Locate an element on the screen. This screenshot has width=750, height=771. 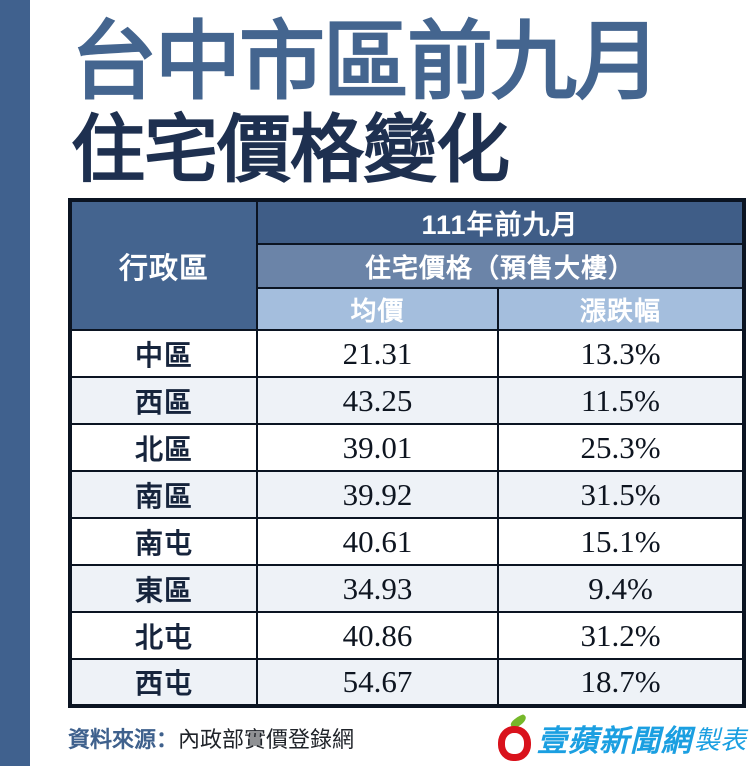
table-row: 北屯 40.86 31.2% is located at coordinates (407, 635).